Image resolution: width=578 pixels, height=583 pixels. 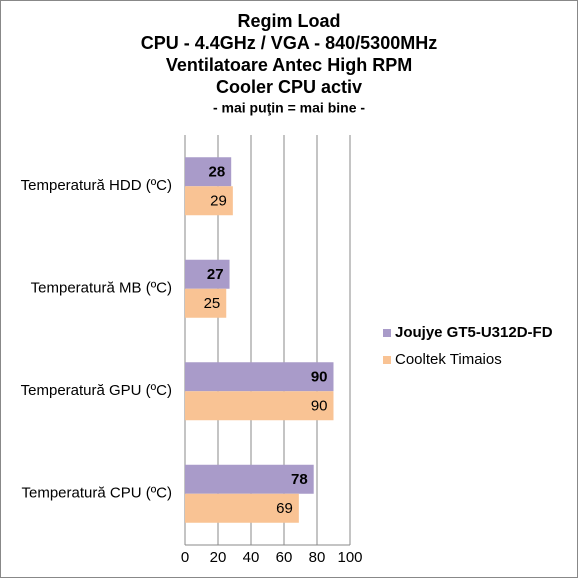 I want to click on x-tick-label: 0, so click(x=185, y=557).